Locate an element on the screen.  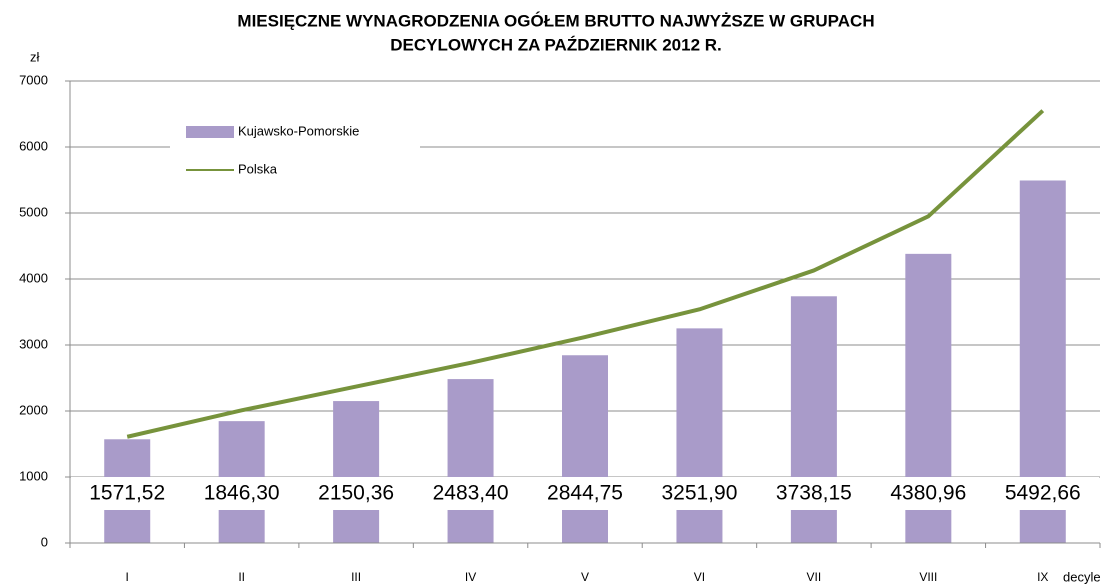
y-tick-label: 7000 is located at coordinates (33, 79).